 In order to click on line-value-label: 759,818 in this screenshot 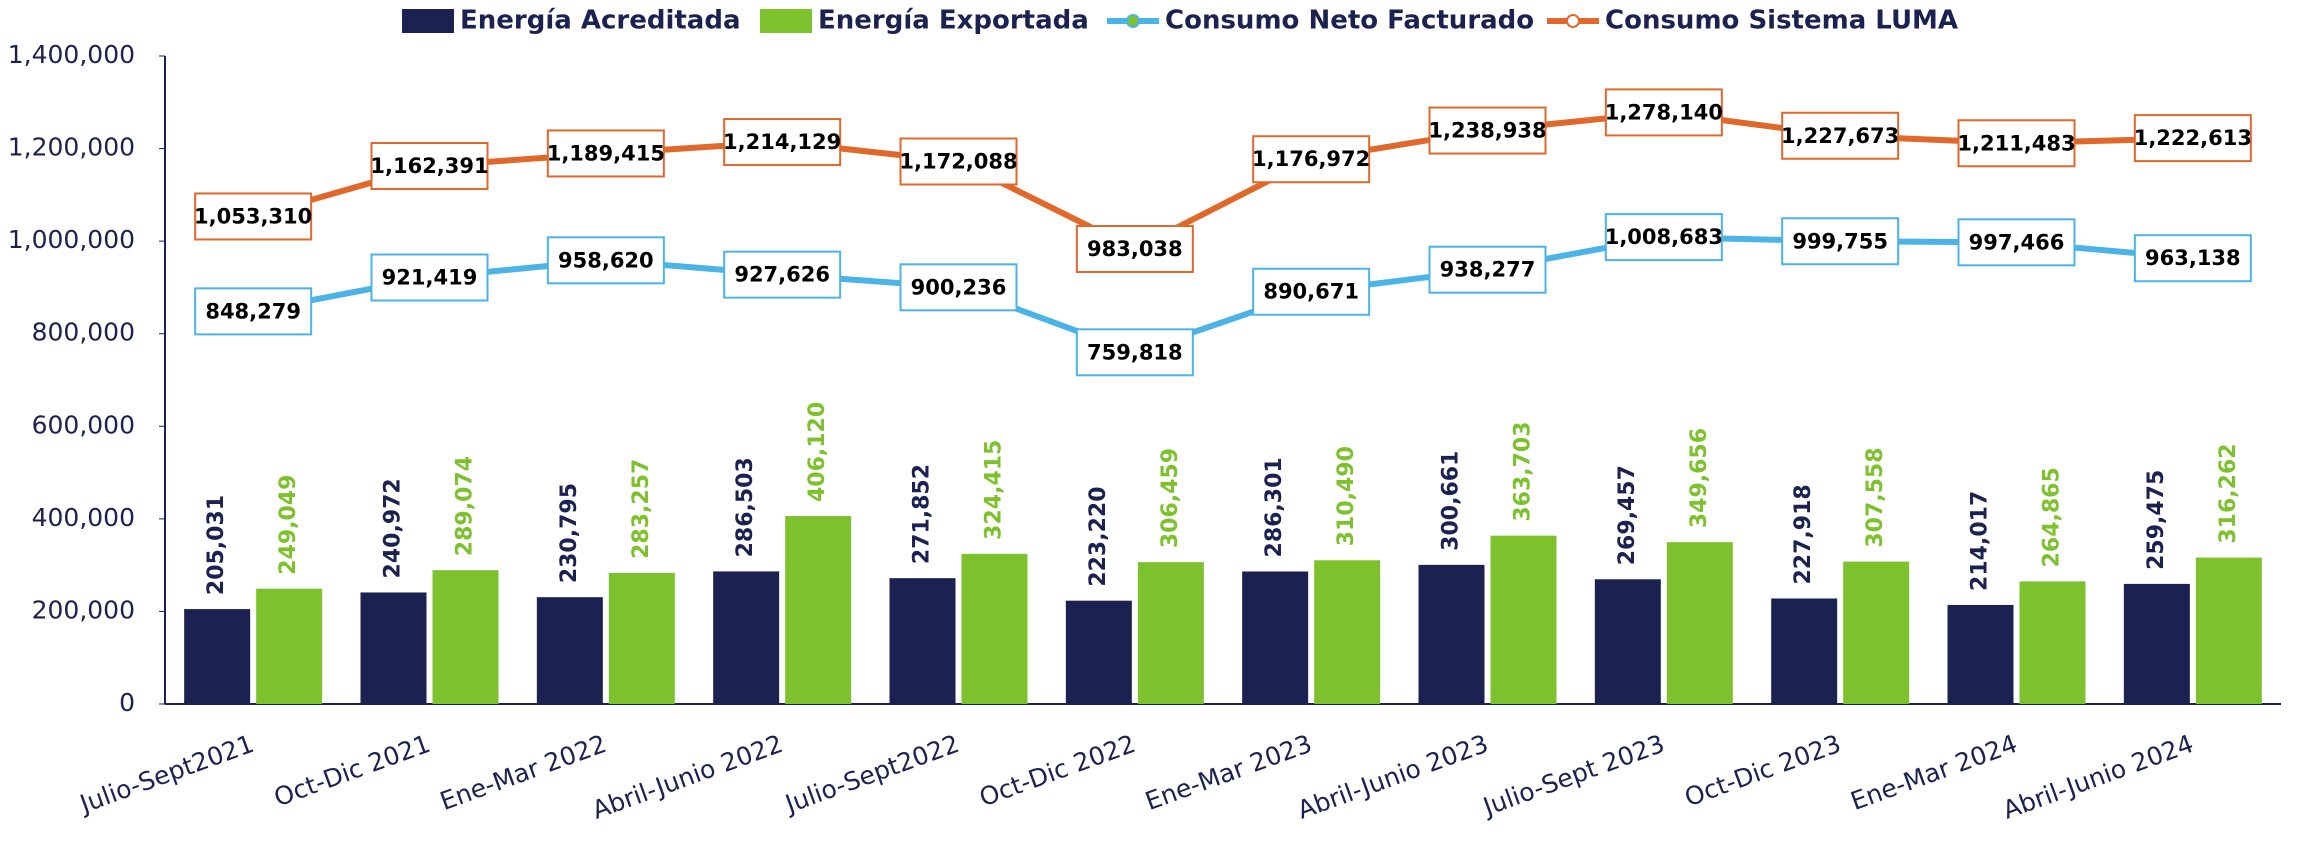, I will do `click(1135, 352)`.